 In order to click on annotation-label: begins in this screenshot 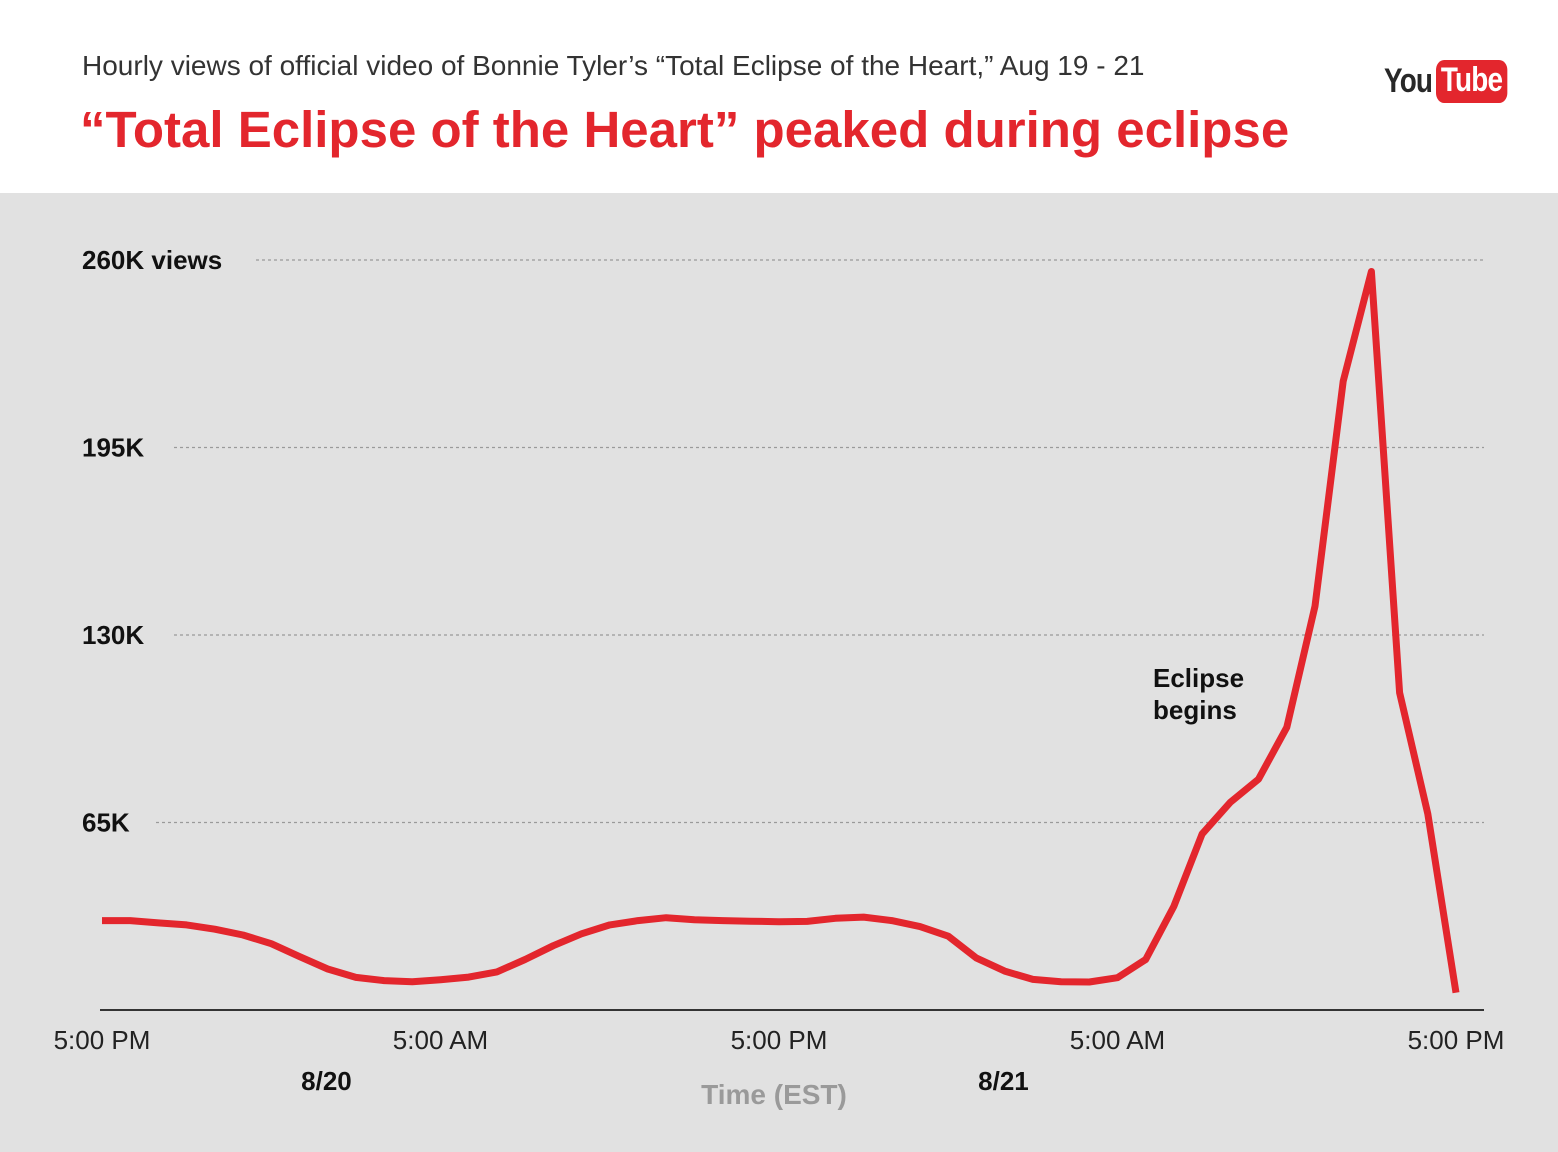, I will do `click(1195, 710)`.